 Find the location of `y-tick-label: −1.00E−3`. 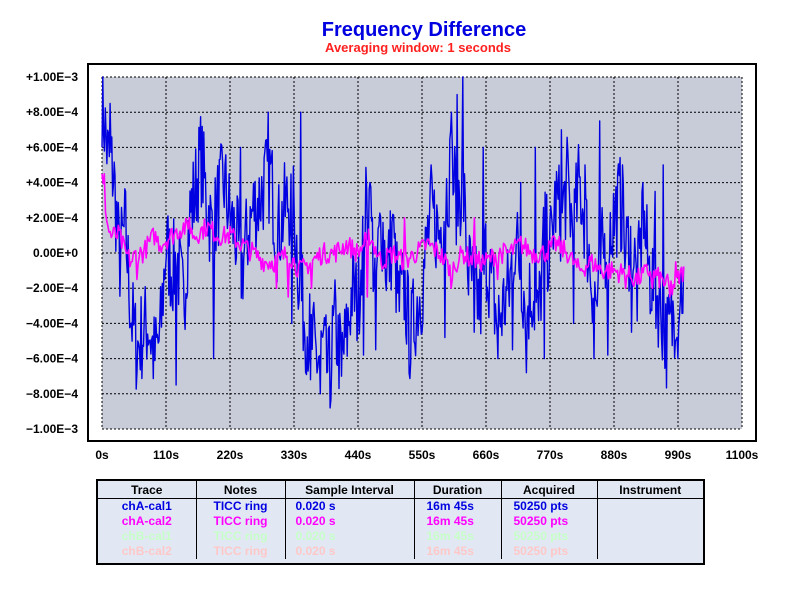

y-tick-label: −1.00E−3 is located at coordinates (52, 429).